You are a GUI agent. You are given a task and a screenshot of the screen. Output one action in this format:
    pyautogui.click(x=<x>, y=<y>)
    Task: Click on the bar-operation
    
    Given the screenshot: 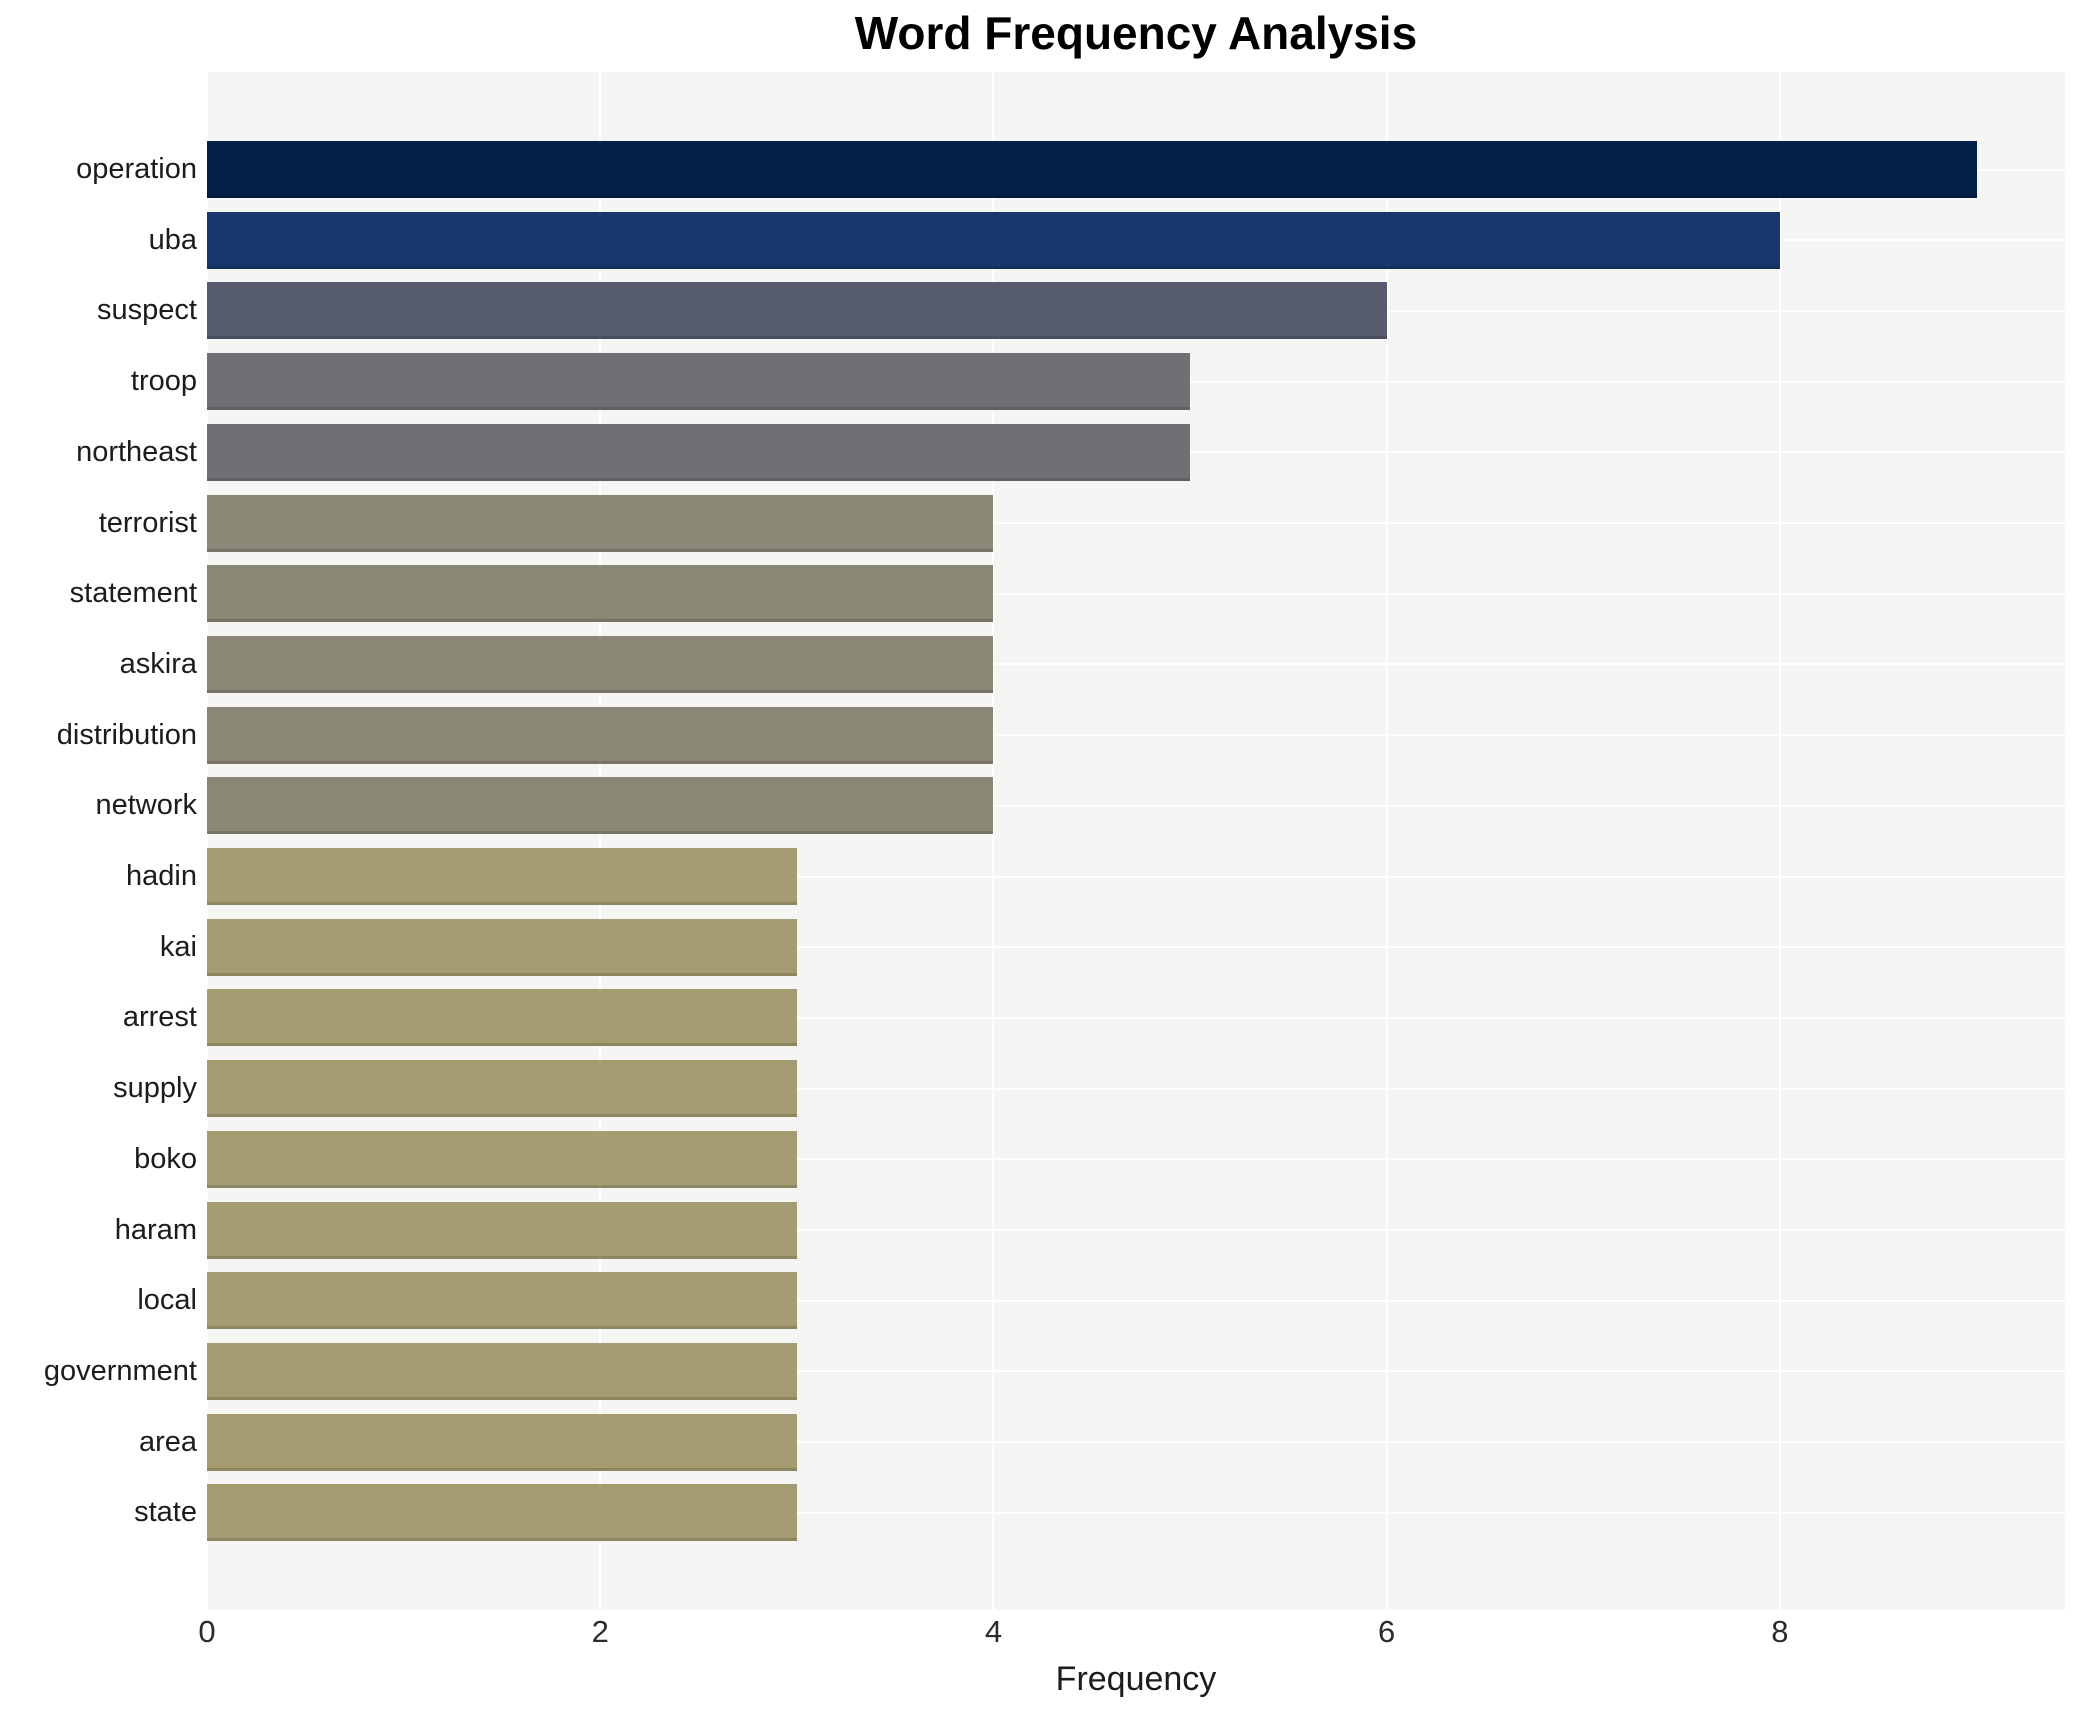 What is the action you would take?
    pyautogui.click(x=1092, y=169)
    